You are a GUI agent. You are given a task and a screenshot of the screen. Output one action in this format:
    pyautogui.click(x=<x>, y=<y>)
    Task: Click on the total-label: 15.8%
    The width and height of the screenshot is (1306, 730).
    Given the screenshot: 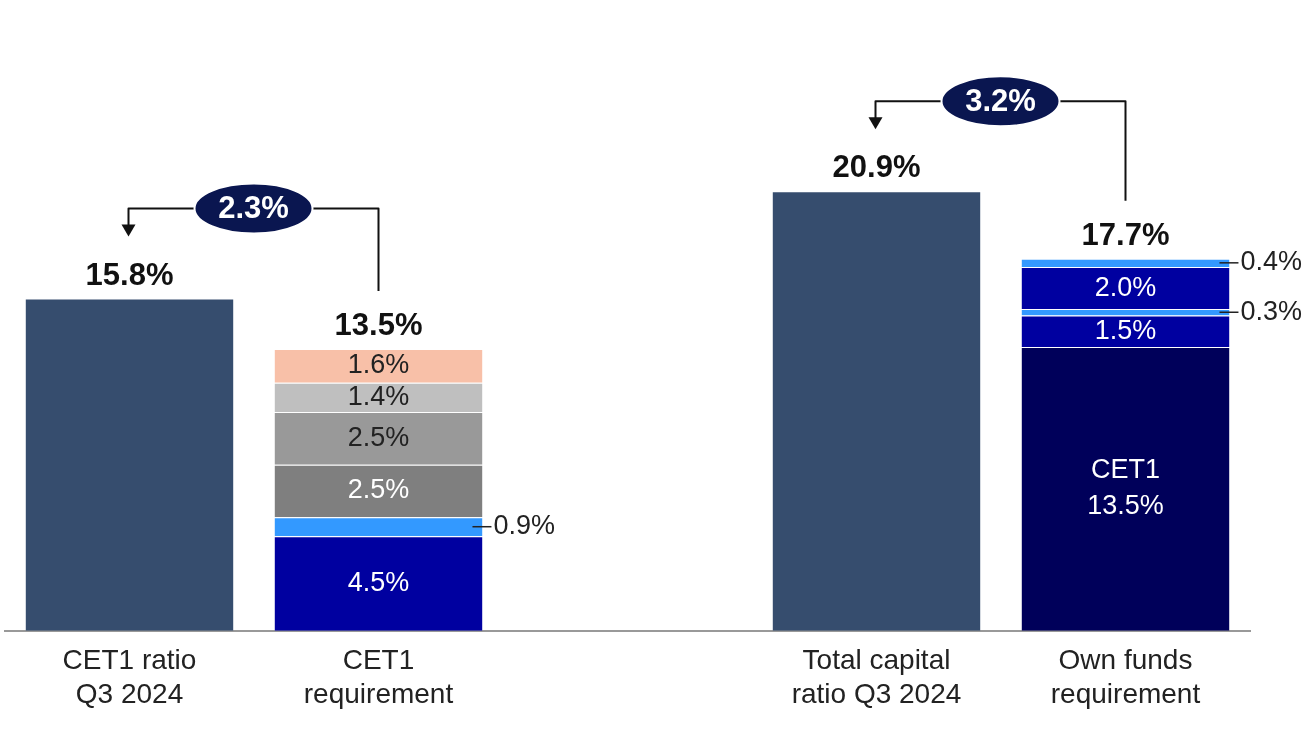 What is the action you would take?
    pyautogui.click(x=129, y=274)
    